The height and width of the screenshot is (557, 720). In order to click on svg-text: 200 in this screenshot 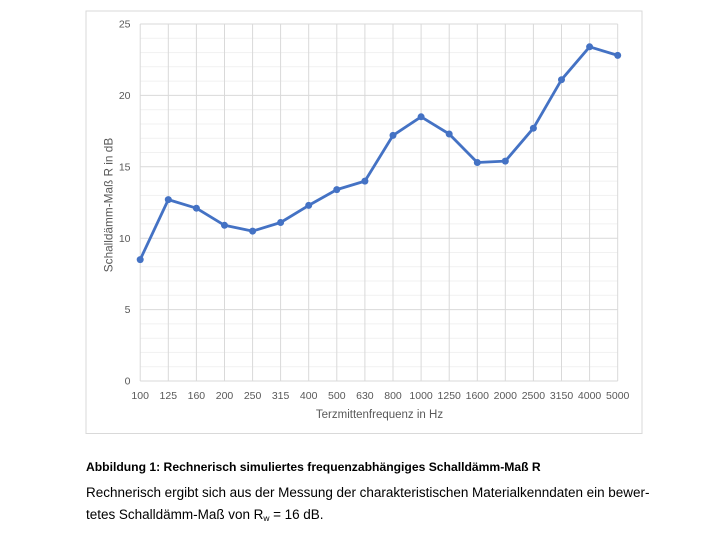, I will do `click(225, 396)`.